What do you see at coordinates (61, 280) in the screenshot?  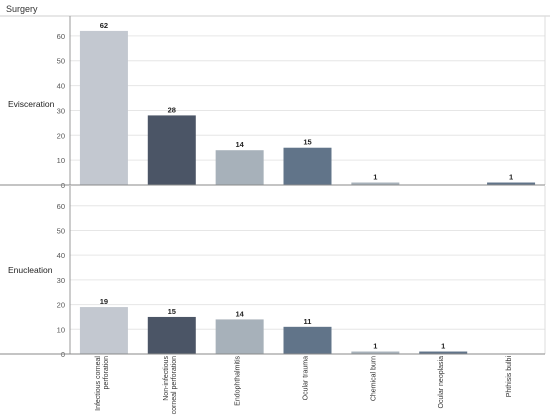 I see `y-tick-label-enucleation: 30` at bounding box center [61, 280].